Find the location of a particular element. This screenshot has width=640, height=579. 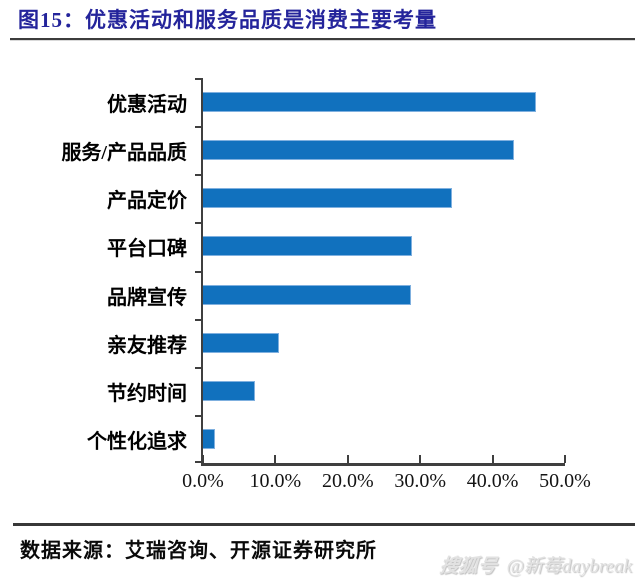

category-label: 服务/产品品质 is located at coordinates (124, 153).